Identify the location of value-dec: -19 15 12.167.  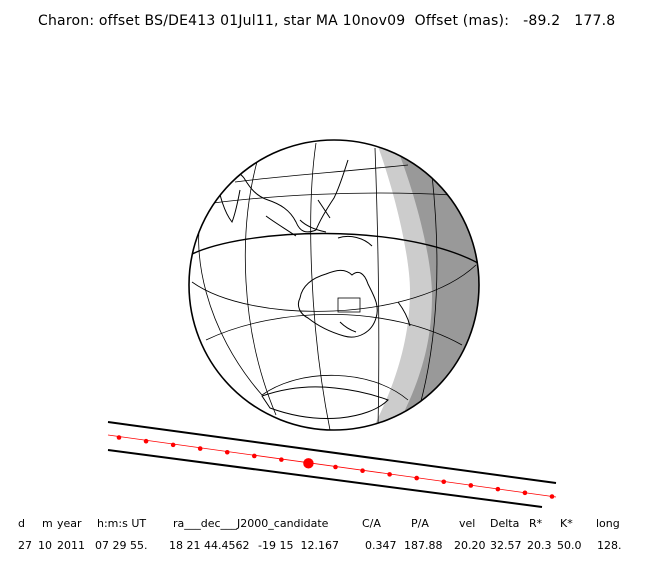
(298, 545).